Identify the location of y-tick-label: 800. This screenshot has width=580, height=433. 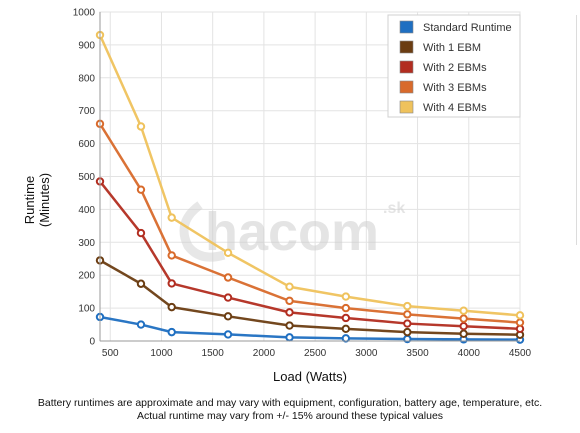
(86, 78).